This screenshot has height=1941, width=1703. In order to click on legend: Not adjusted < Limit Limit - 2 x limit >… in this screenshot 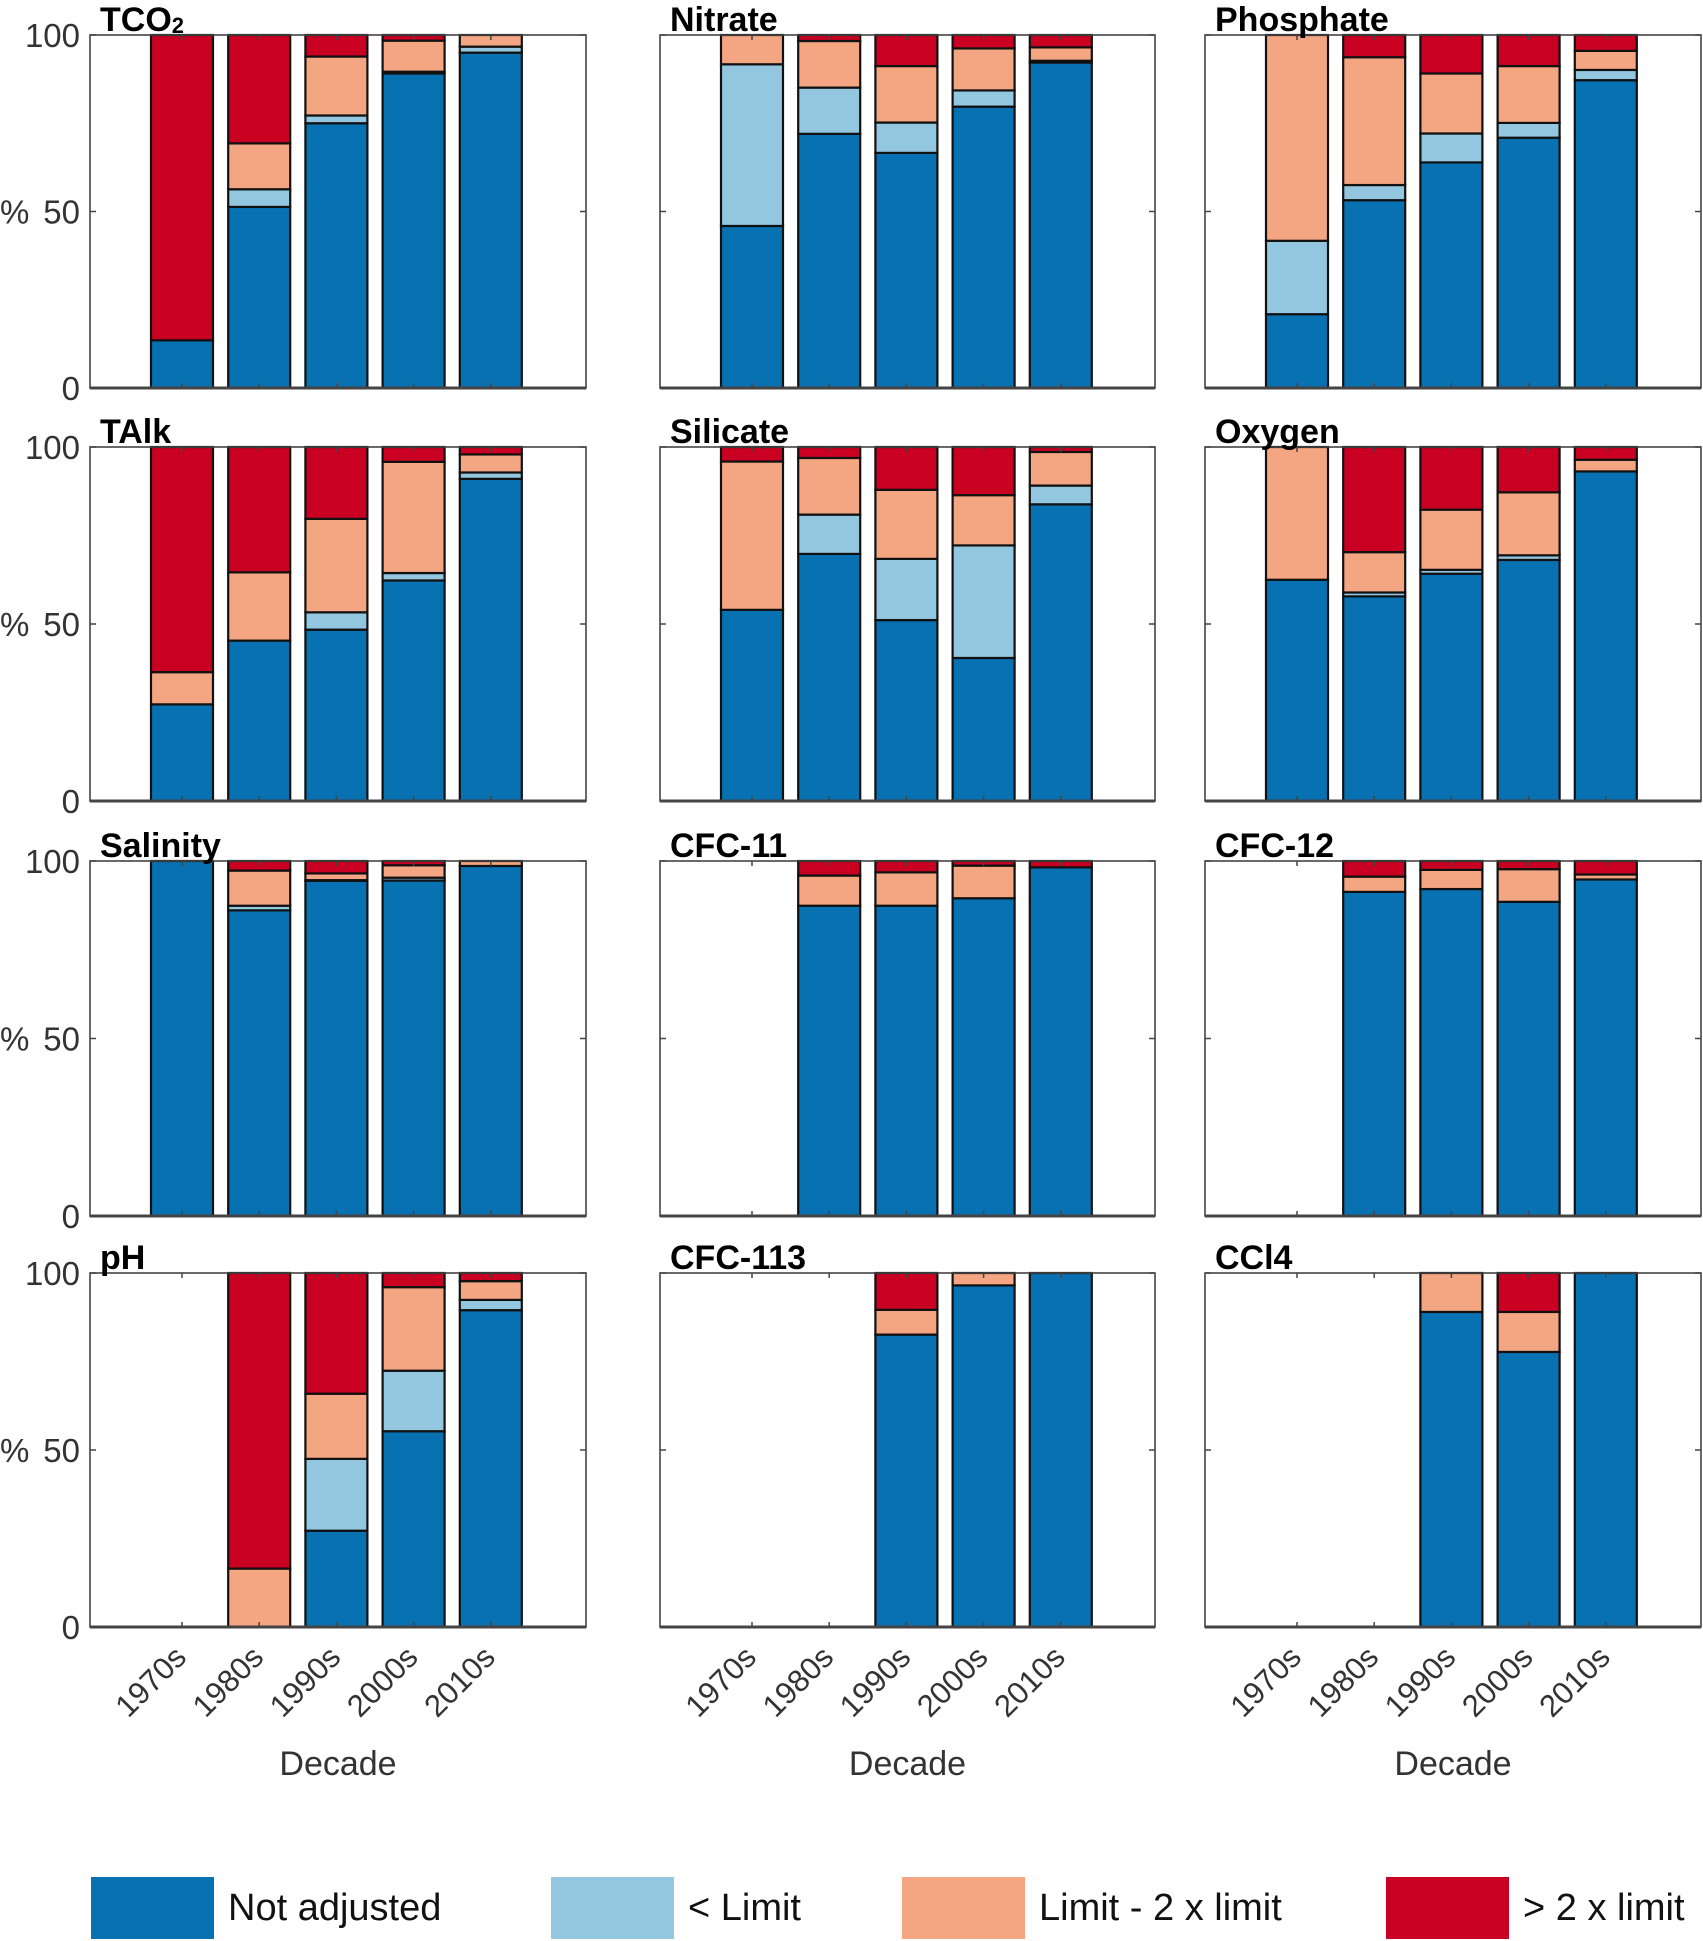, I will do `click(851, 1908)`.